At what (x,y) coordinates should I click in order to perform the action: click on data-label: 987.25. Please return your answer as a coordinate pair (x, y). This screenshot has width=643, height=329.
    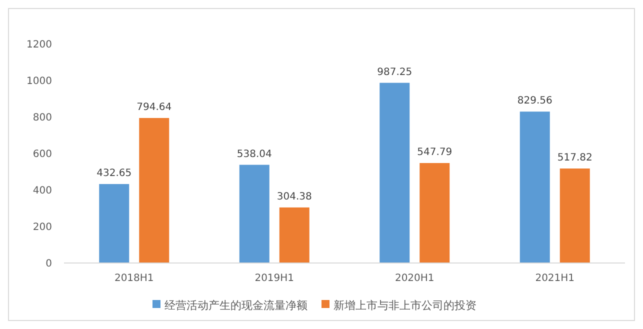
    Looking at the image, I should click on (394, 72).